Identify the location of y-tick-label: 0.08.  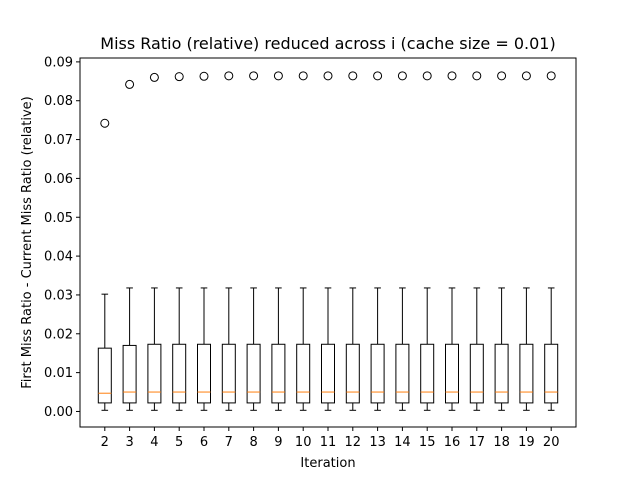
(58, 101).